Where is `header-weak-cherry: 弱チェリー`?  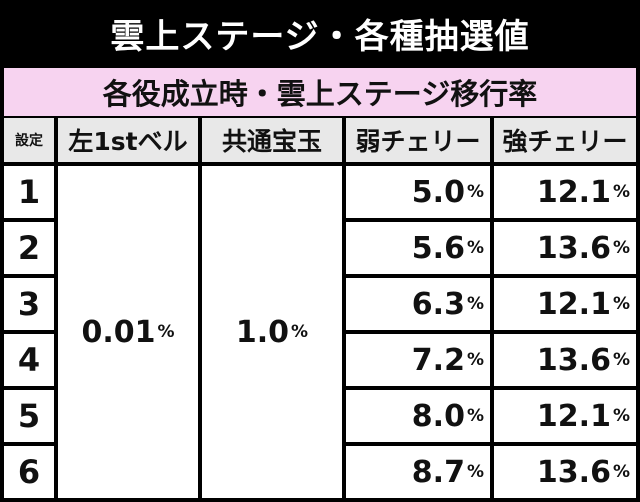 header-weak-cherry: 弱チェリー is located at coordinates (418, 140).